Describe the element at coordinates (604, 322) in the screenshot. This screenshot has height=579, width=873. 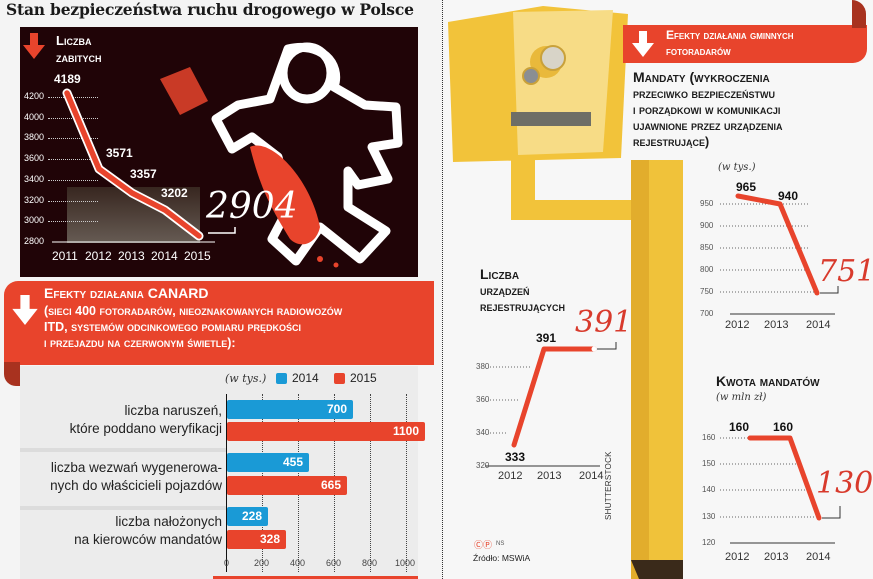
I see `devices-highlight: 391` at that location.